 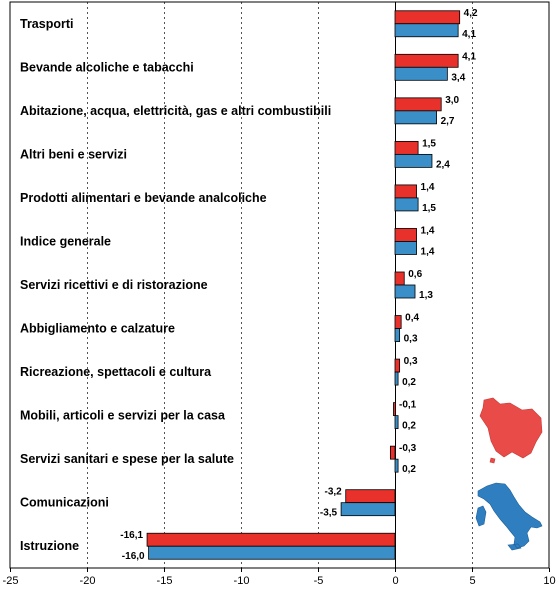 I want to click on x-tick-label: -20, so click(x=88, y=581).